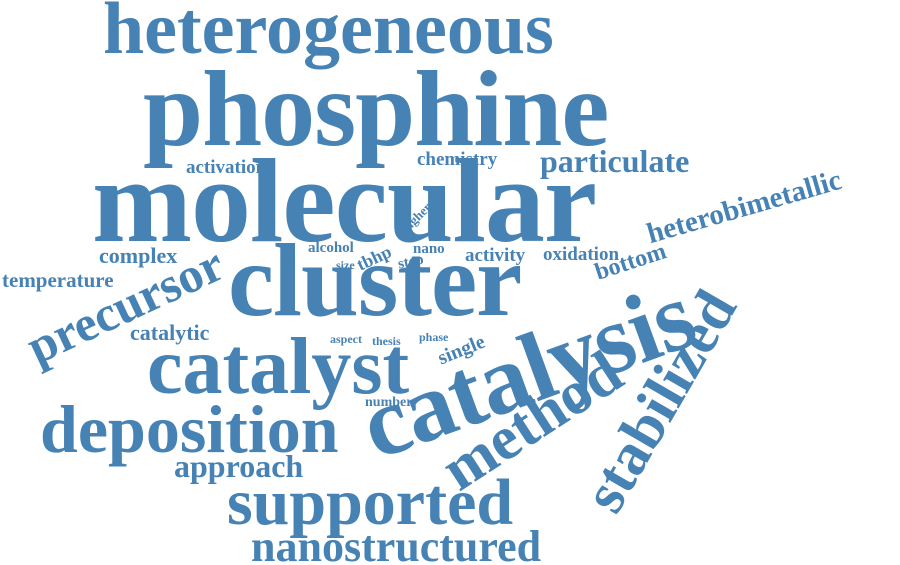 The width and height of the screenshot is (900, 565). What do you see at coordinates (278, 367) in the screenshot?
I see `word-catalyst: catalyst` at bounding box center [278, 367].